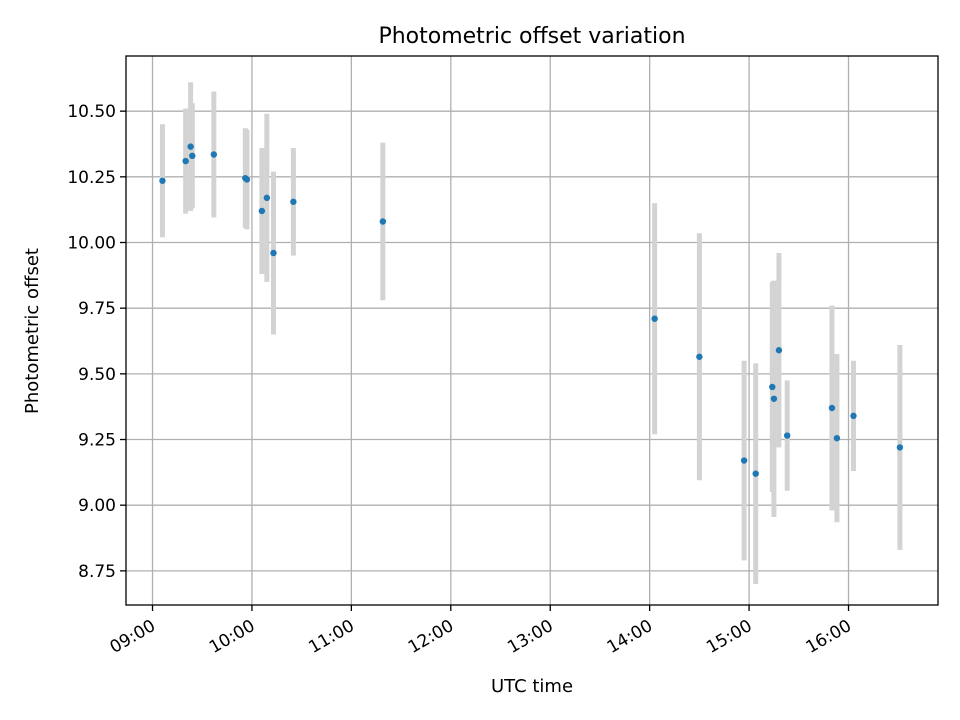  What do you see at coordinates (829, 637) in the screenshot?
I see `x-tick-label: 16:00` at bounding box center [829, 637].